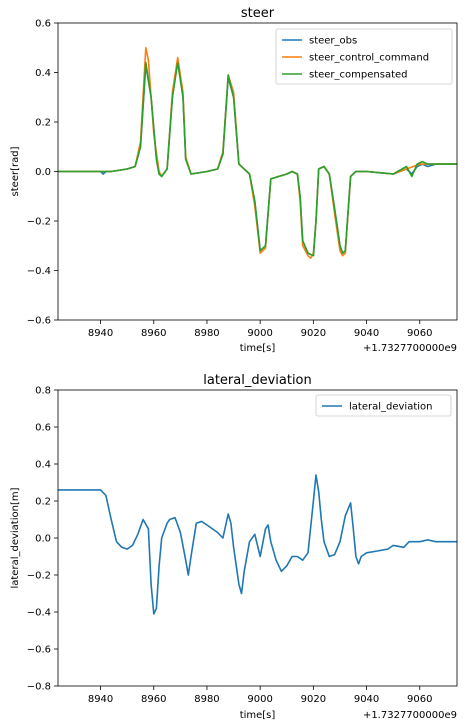  I want to click on chart-title: steer, so click(258, 13).